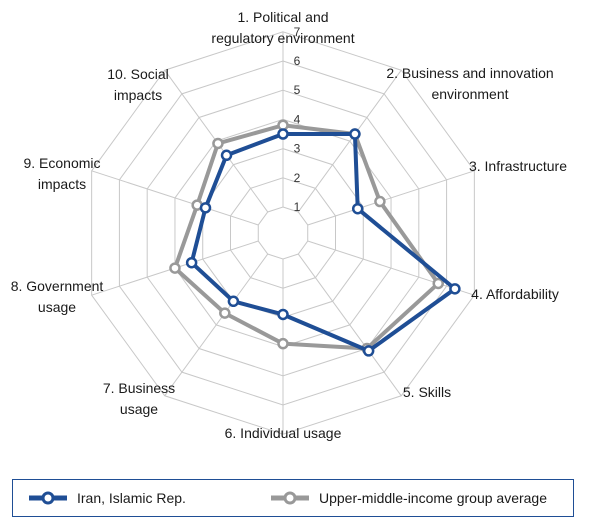 Image resolution: width=590 pixels, height=521 pixels. I want to click on legend-label-group-average: Upper-middle-income group average, so click(433, 498).